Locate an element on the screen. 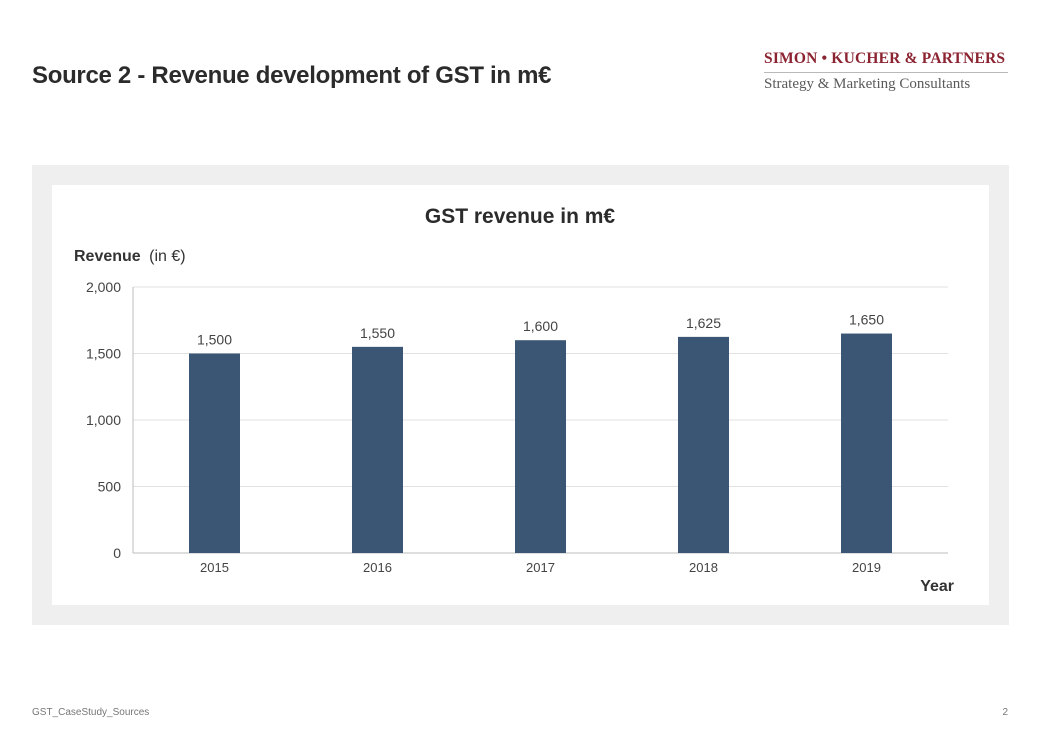  x-tick-label: 2017 is located at coordinates (540, 567).